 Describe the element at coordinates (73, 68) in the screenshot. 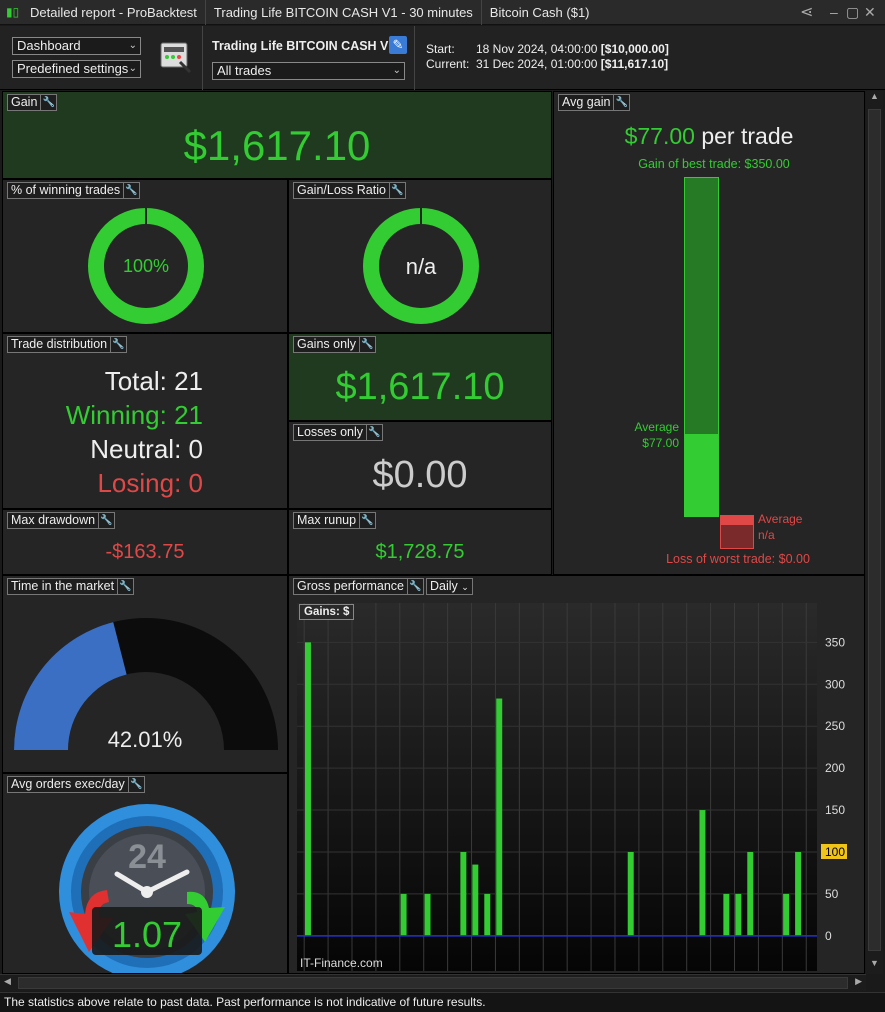

I see `settings-select-value: Predefined settings` at that location.